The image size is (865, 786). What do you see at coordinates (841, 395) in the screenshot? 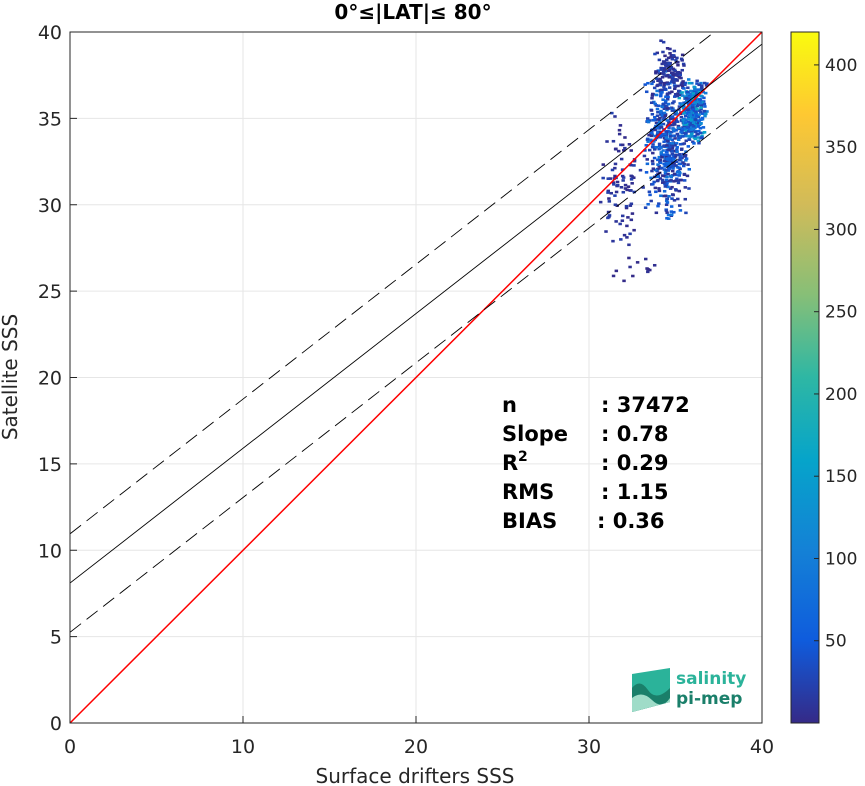
I see `colorbar-tick-label: 200` at bounding box center [841, 395].